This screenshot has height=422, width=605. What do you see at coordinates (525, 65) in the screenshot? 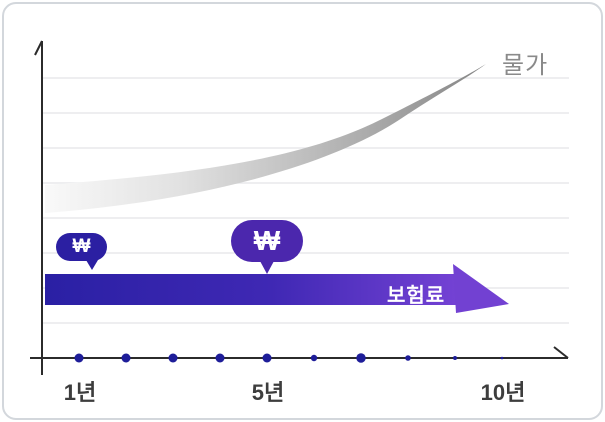
I see `price-curve-label: 물가` at bounding box center [525, 65].